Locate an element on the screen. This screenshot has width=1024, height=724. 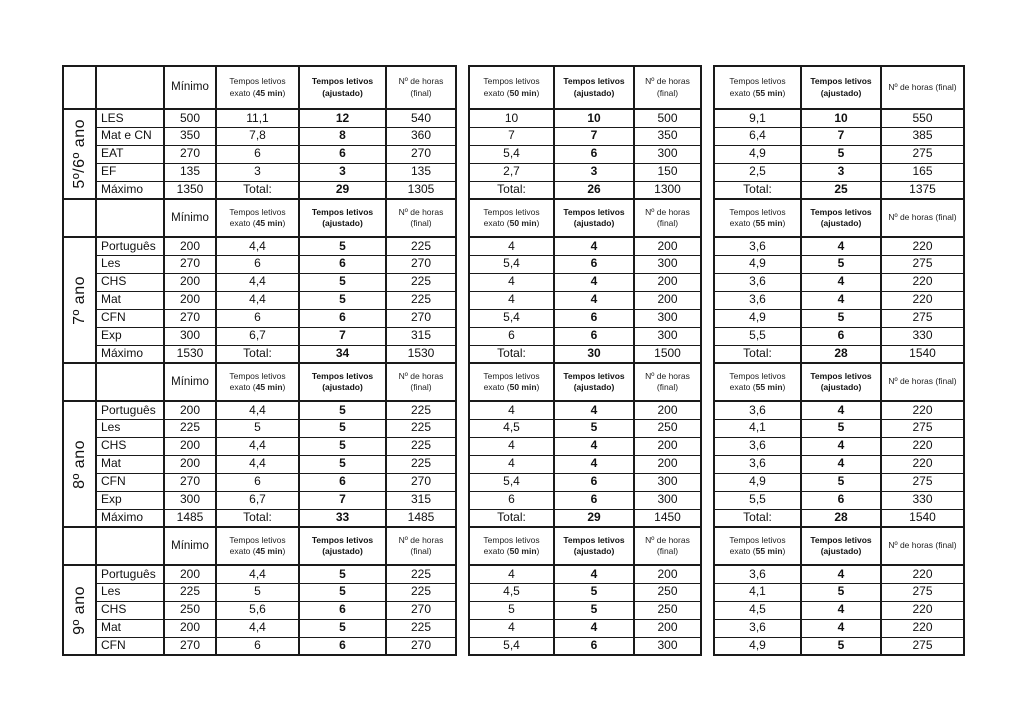
total-row: Total: 26 1300 is located at coordinates (585, 190).